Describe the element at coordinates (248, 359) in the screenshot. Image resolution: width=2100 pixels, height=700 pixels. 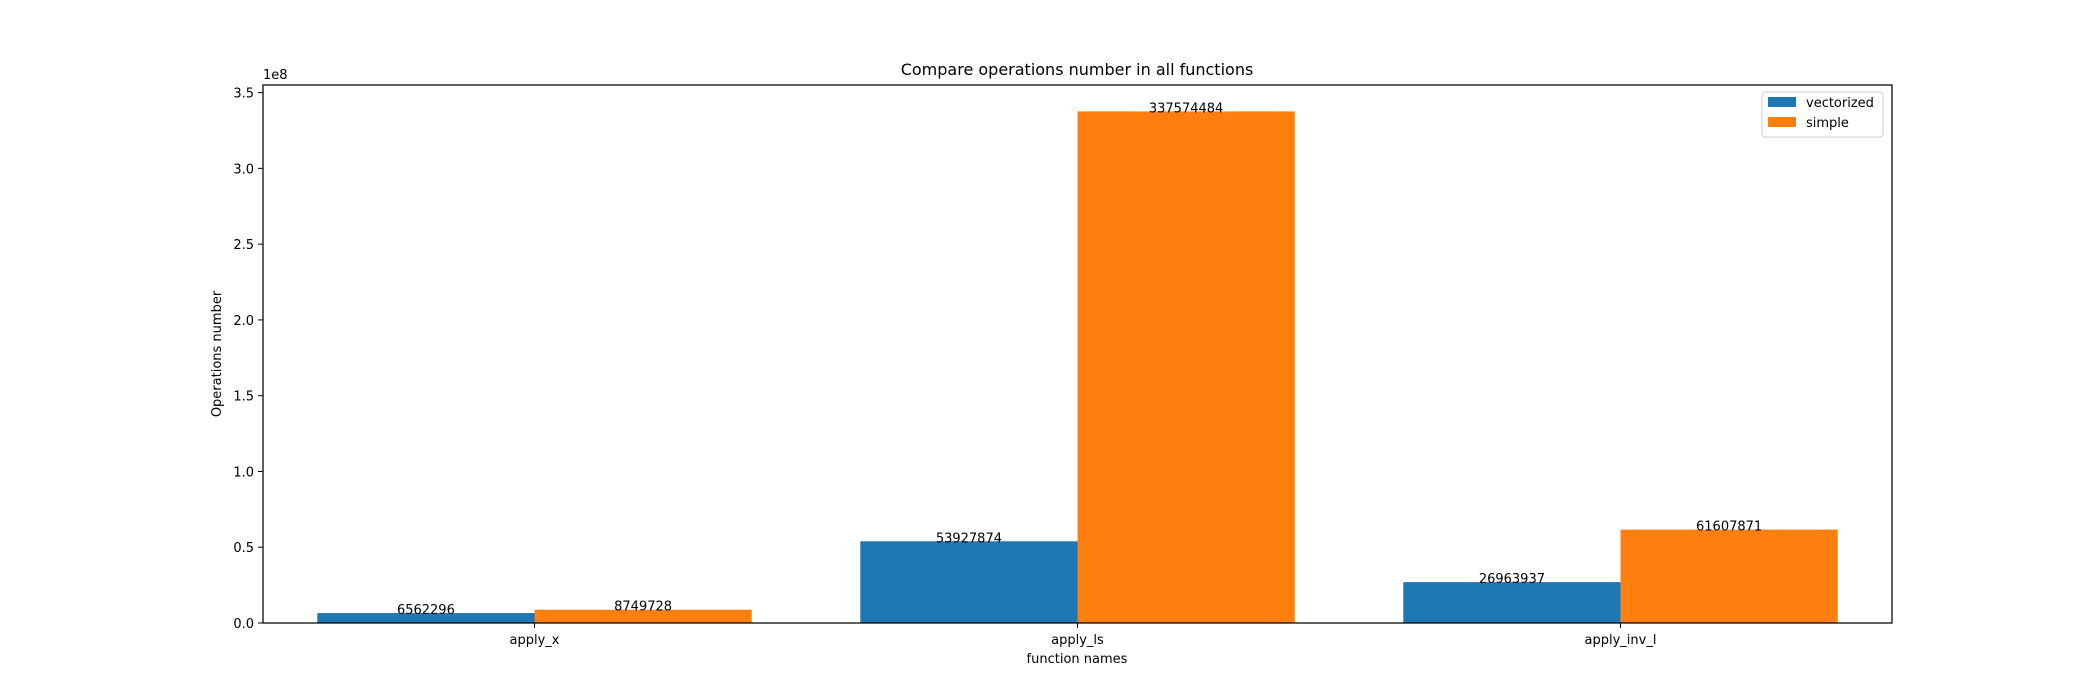
I see `y-axis: 0.0 0.5 1.0 1.5 2.0 2.5 3.0 3.5` at that location.